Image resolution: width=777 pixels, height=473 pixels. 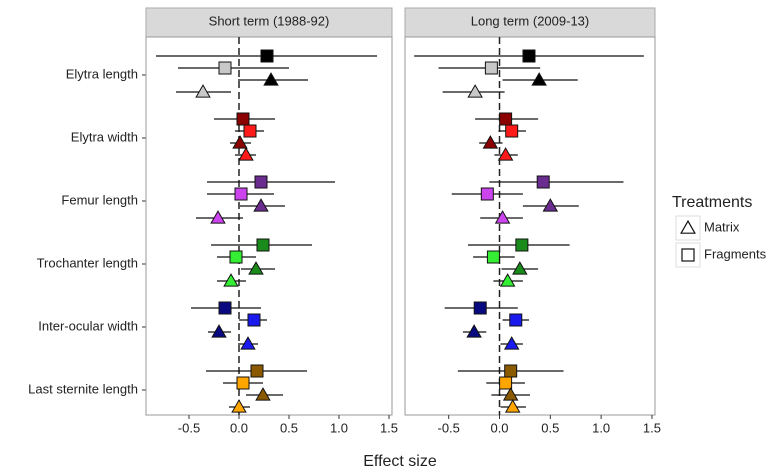 What do you see at coordinates (99, 199) in the screenshot?
I see `y-tick-label: Femur length` at bounding box center [99, 199].